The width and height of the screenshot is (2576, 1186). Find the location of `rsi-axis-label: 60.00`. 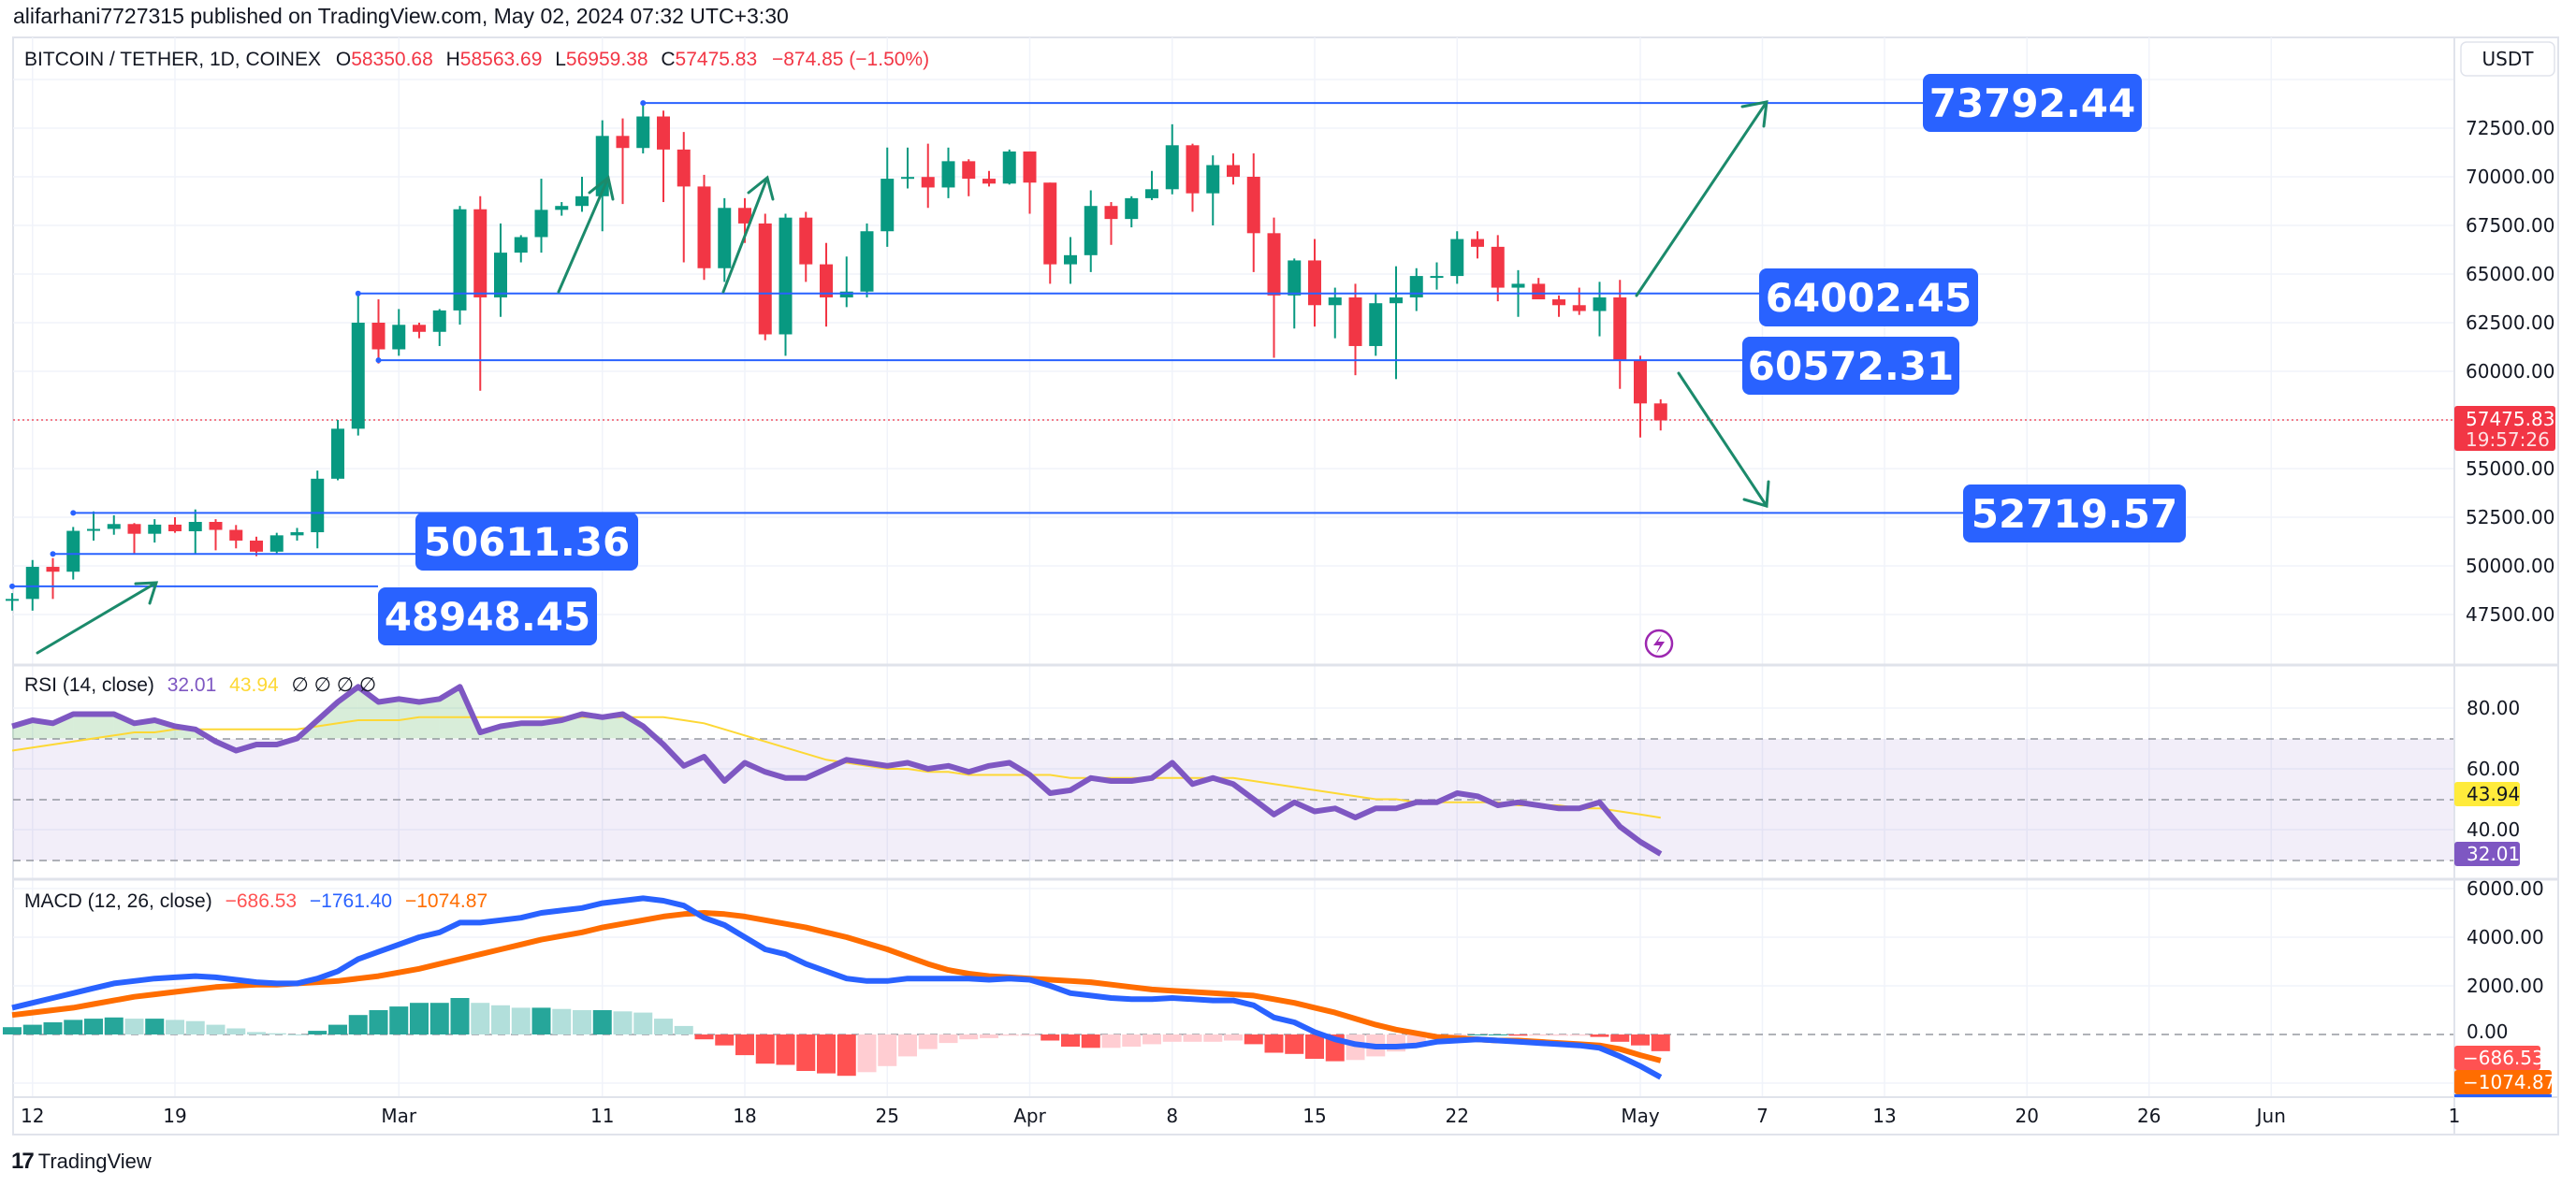

rsi-axis-label: 60.00 is located at coordinates (2493, 769).